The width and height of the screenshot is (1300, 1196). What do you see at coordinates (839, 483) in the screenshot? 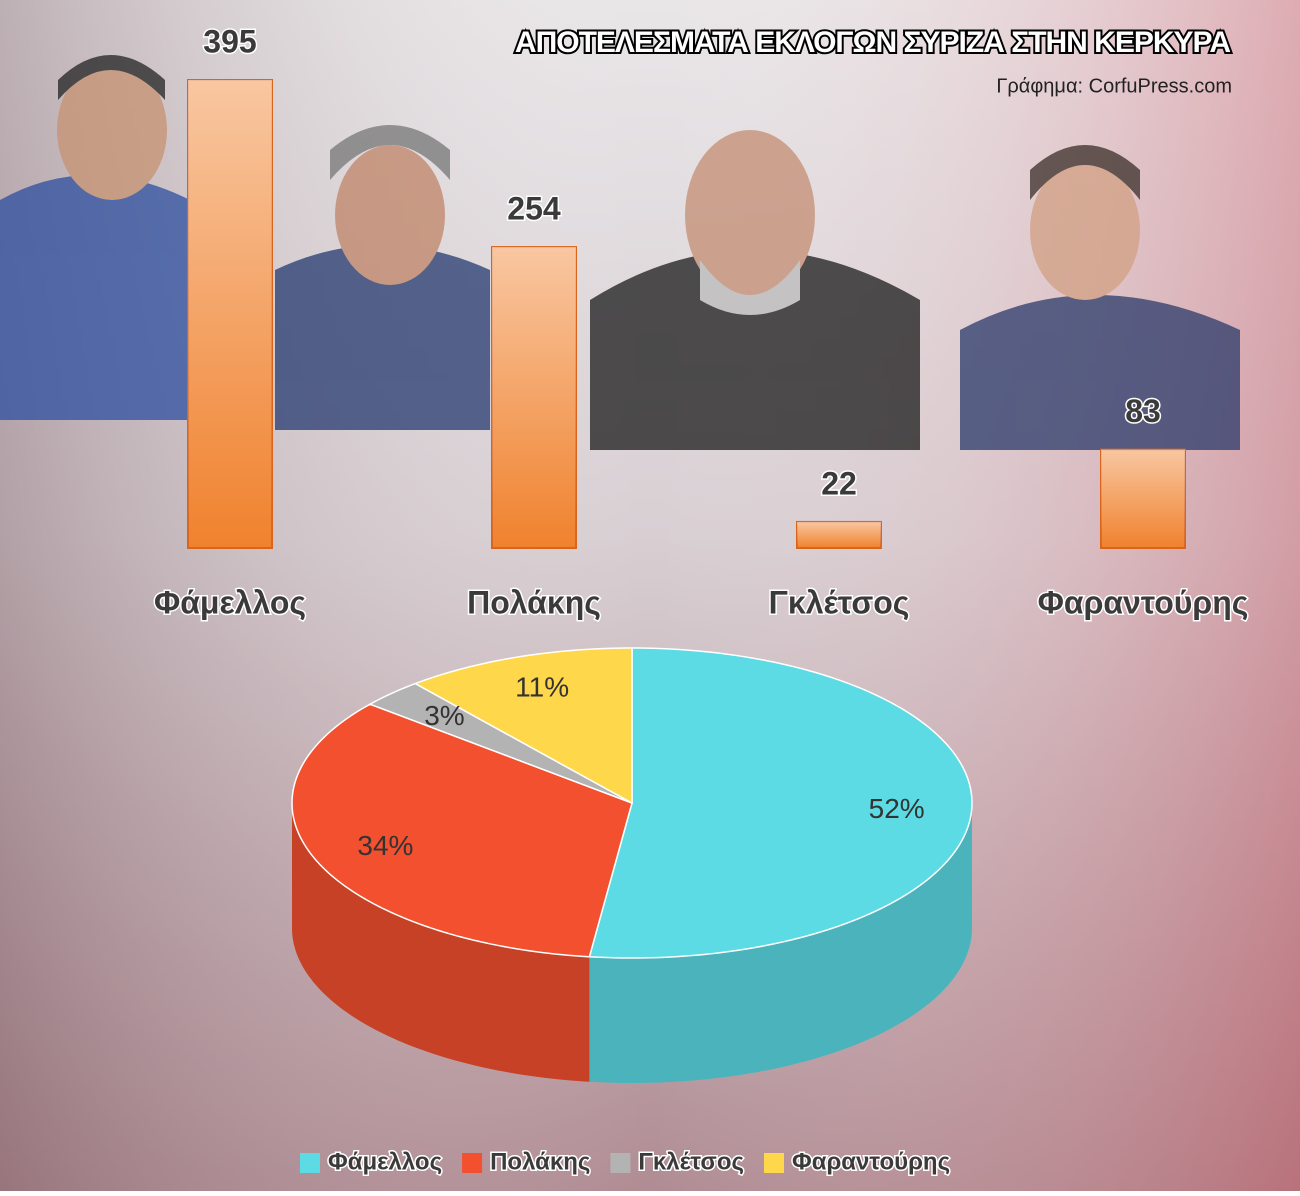
I see `value-label: 22` at bounding box center [839, 483].